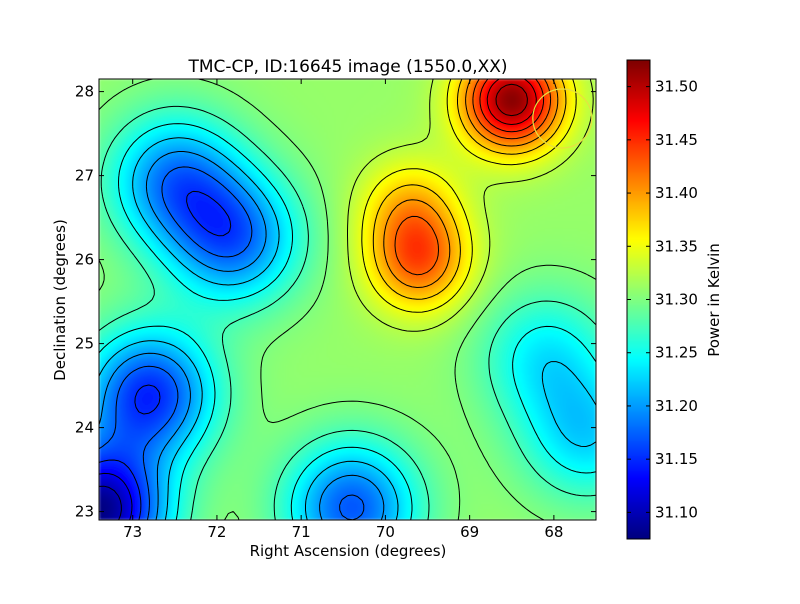  What do you see at coordinates (84, 260) in the screenshot?
I see `y-tick-label: 26` at bounding box center [84, 260].